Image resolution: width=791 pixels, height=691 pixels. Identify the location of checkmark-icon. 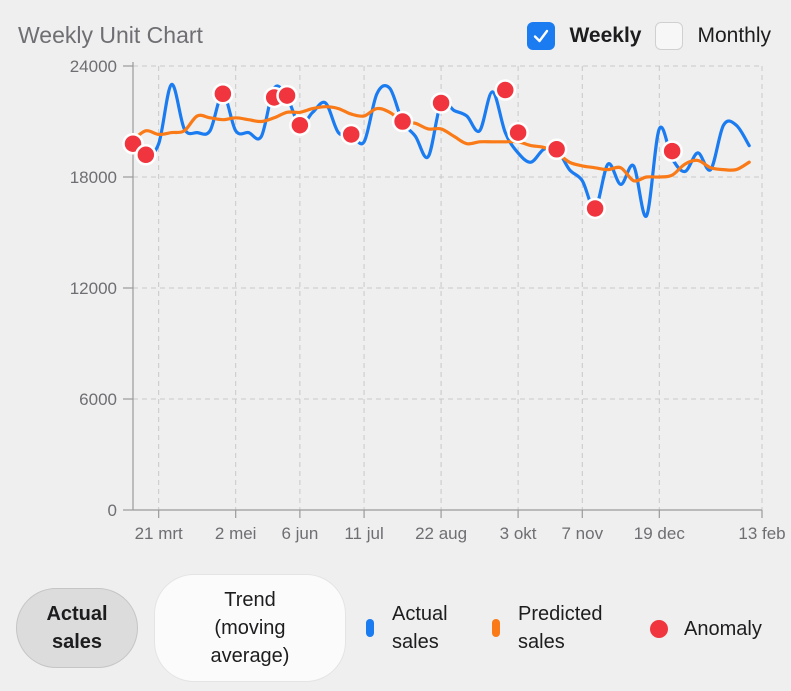
(541, 36).